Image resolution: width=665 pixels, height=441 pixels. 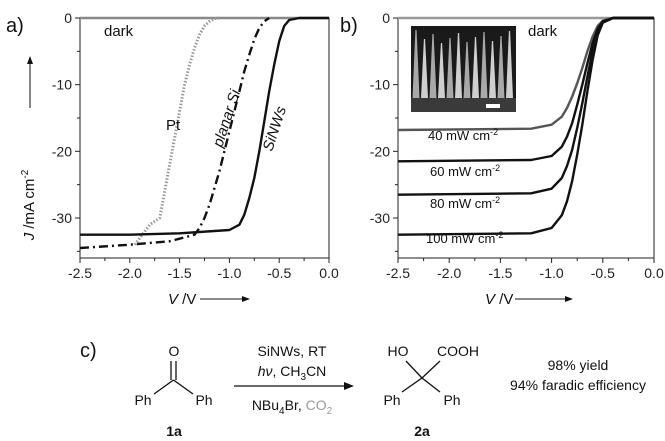 What do you see at coordinates (292, 407) in the screenshot?
I see `condition-reagents: NBu4Br, CO2` at bounding box center [292, 407].